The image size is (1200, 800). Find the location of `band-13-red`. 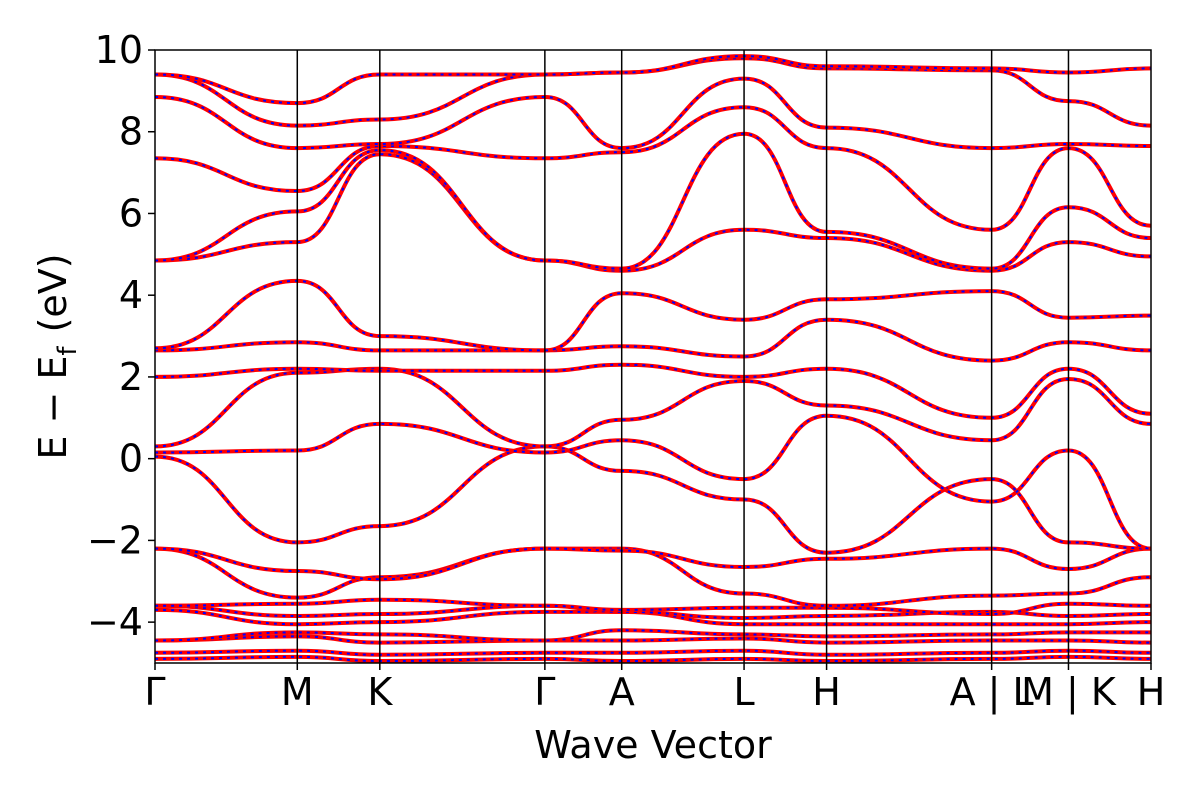

band-13-red is located at coordinates (653, 340).